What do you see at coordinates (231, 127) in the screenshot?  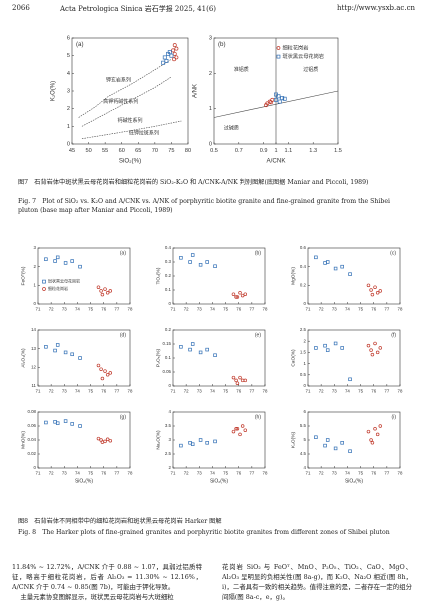 I see `annotation: 过碱质` at bounding box center [231, 127].